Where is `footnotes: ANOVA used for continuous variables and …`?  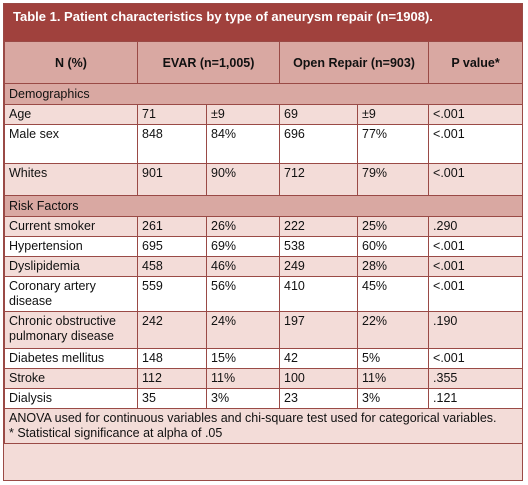
footnotes: ANOVA used for continuous variables and … is located at coordinates (263, 426).